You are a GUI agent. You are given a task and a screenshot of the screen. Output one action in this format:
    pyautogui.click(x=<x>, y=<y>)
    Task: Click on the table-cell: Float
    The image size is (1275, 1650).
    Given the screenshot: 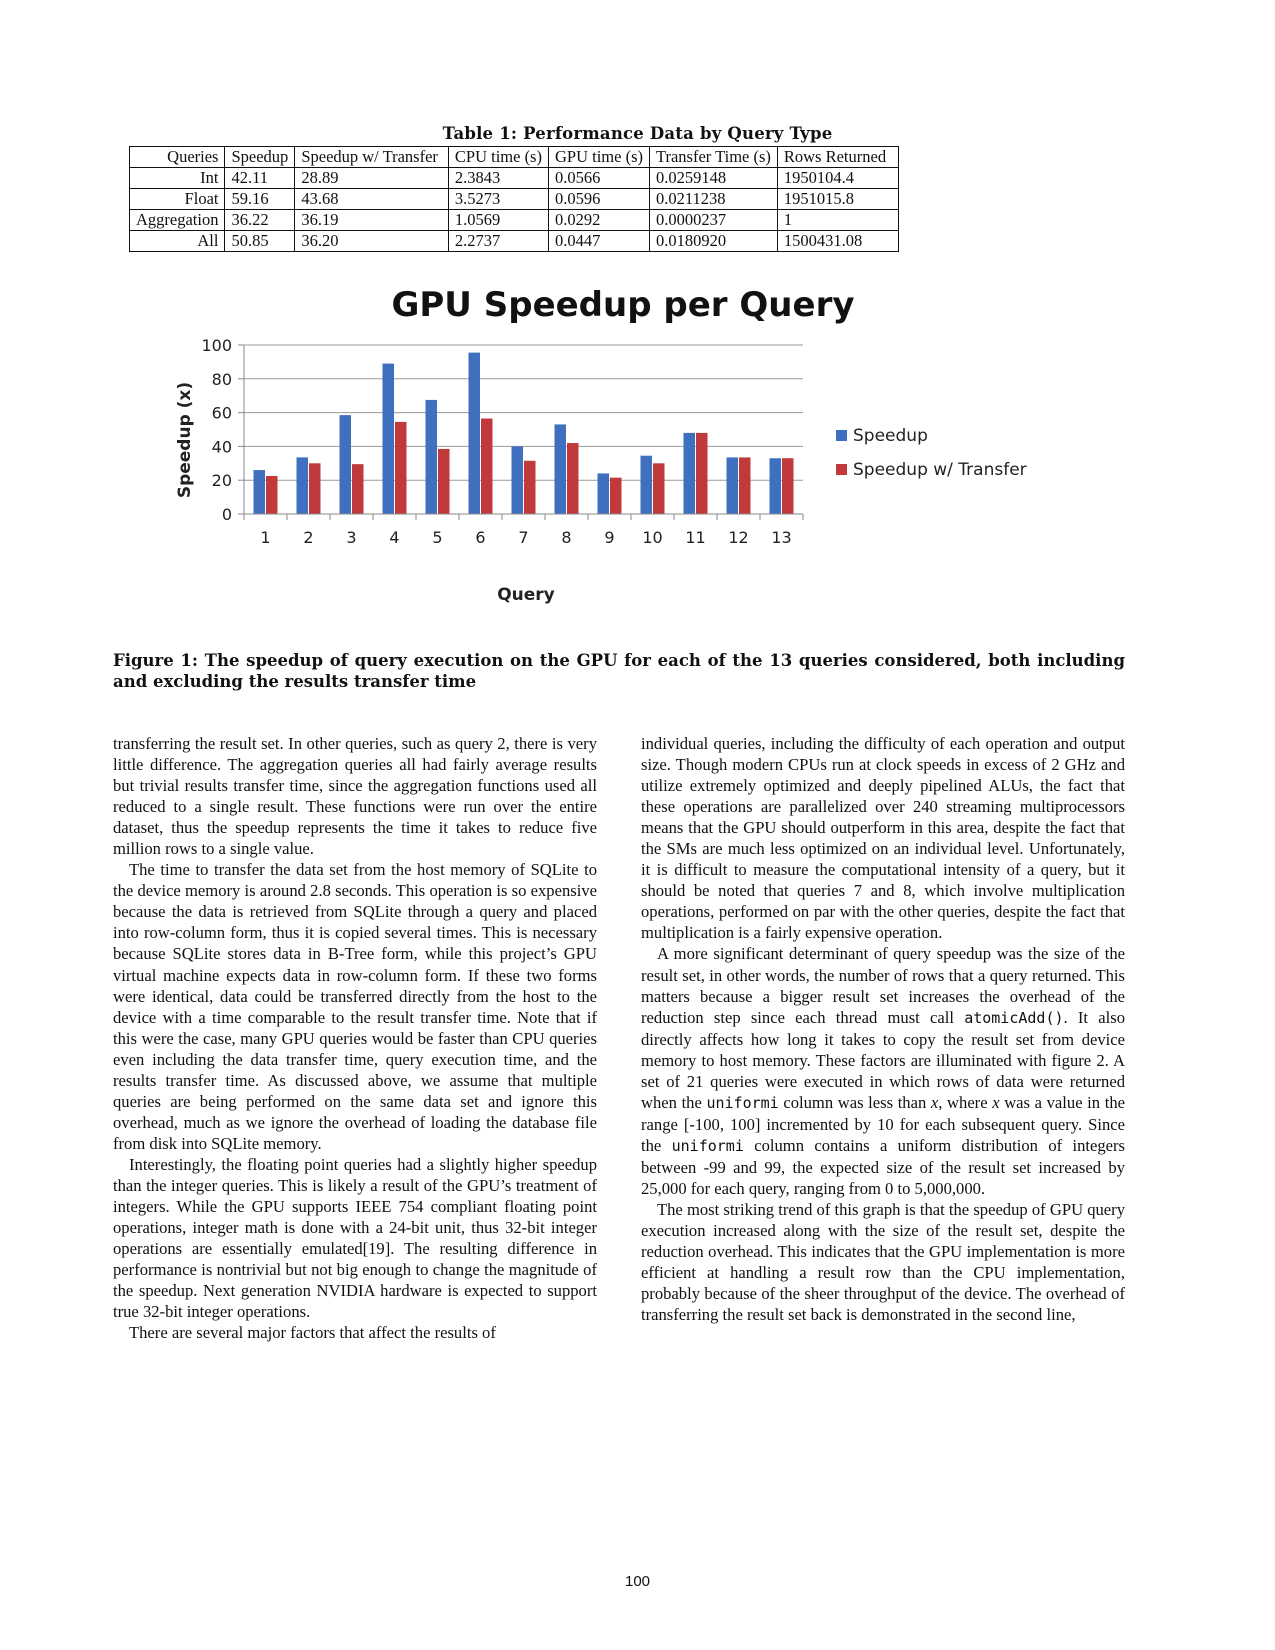 What is the action you would take?
    pyautogui.click(x=177, y=199)
    